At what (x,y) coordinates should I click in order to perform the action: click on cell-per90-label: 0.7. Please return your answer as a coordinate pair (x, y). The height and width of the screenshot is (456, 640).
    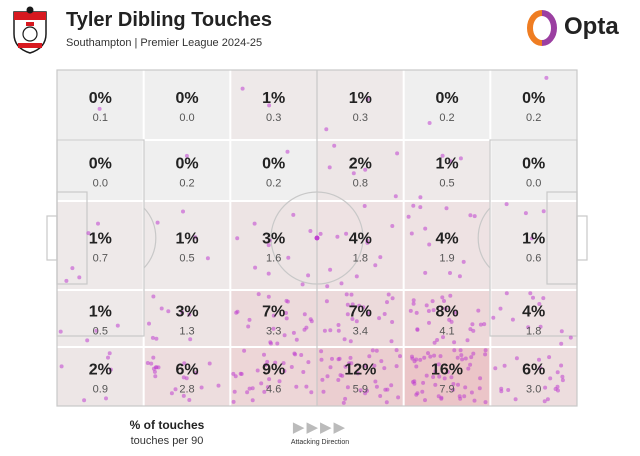
    Looking at the image, I should click on (100, 259).